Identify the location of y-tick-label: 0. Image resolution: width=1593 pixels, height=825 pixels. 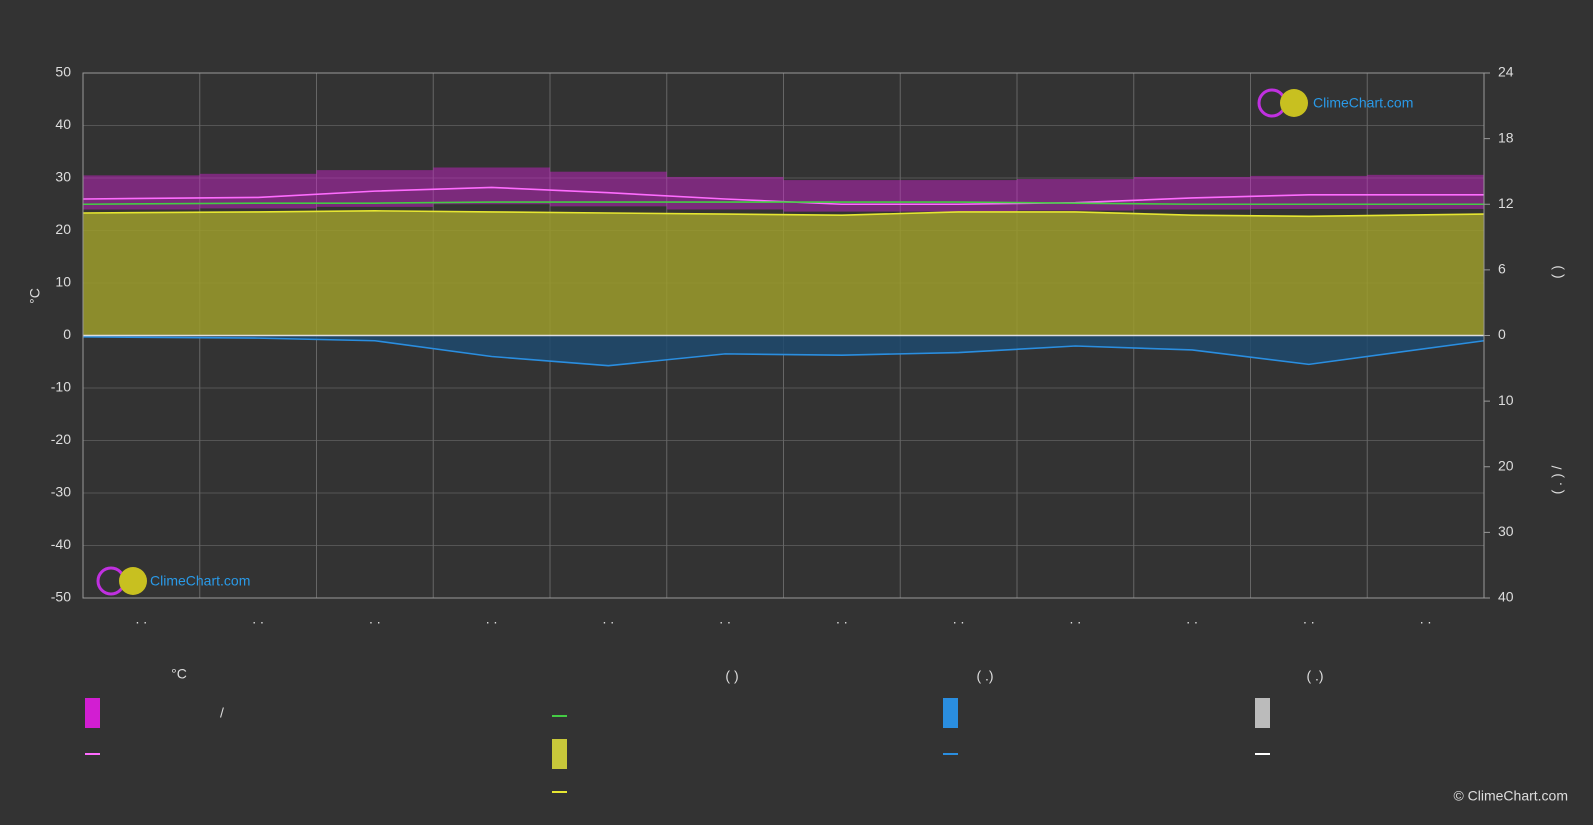
(67, 334).